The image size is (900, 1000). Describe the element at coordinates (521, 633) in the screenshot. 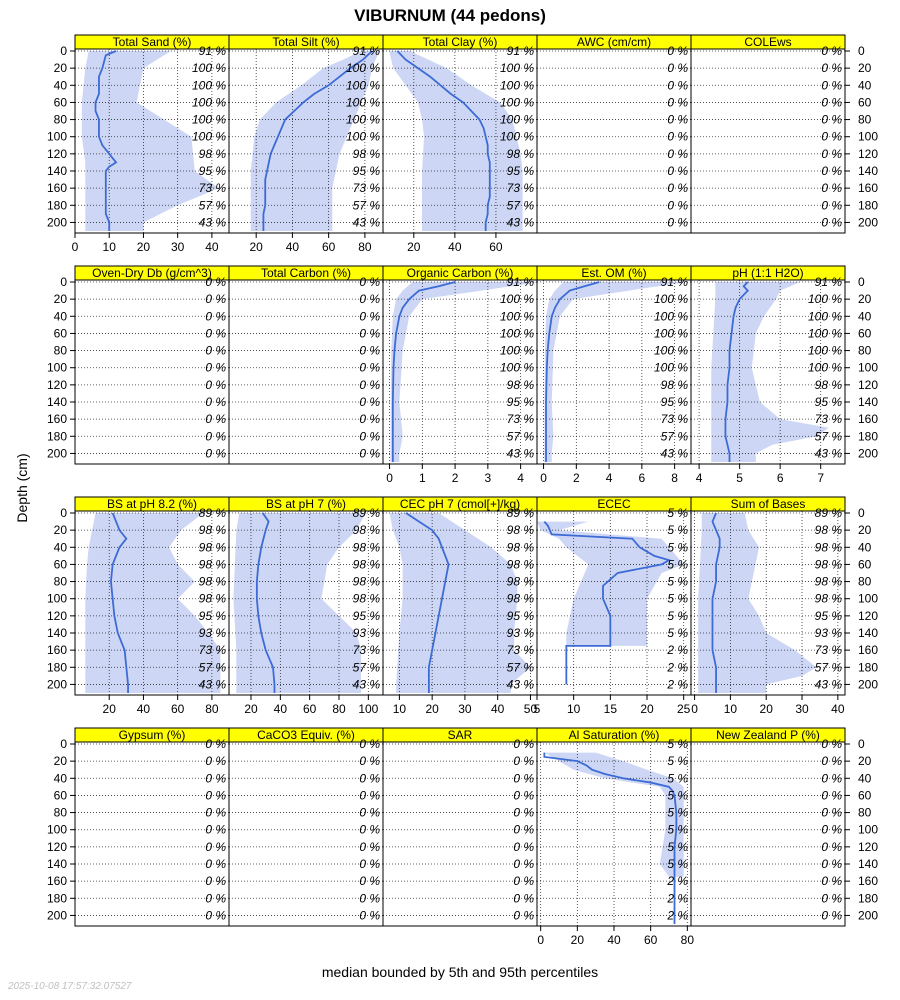

I see `sample-pct-label: 93 %` at that location.